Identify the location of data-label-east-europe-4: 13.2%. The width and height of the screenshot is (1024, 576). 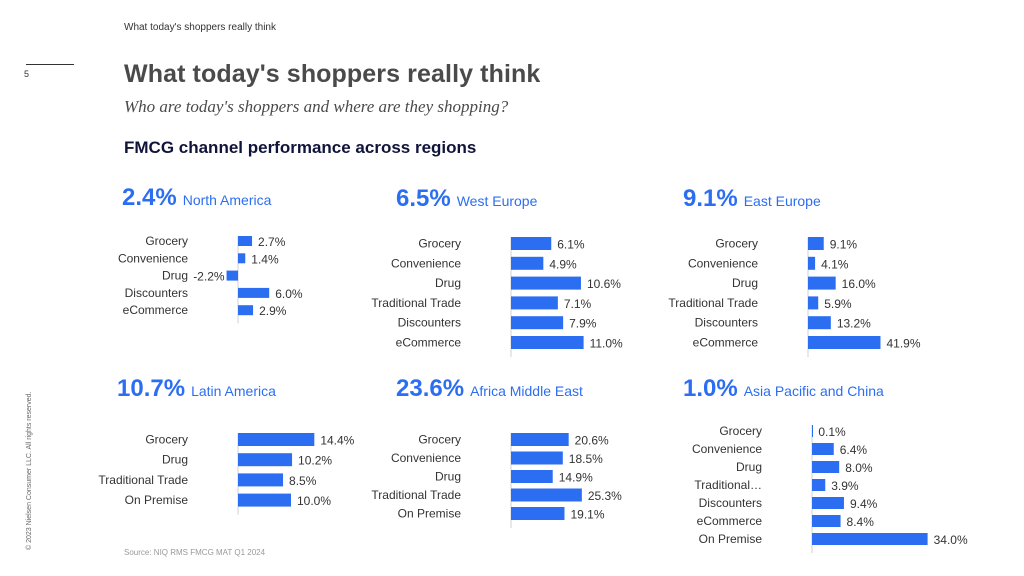
(854, 324).